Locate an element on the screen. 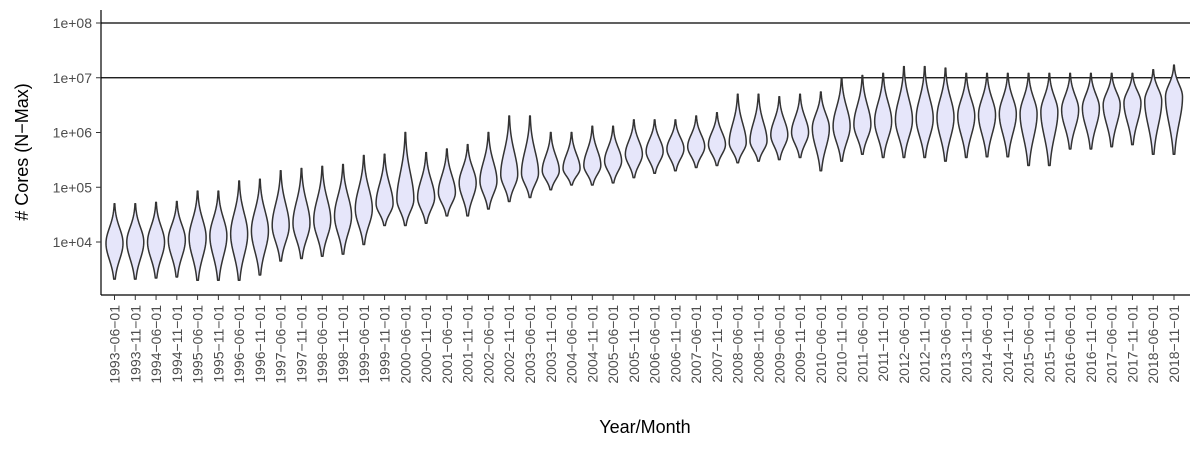 The height and width of the screenshot is (451, 1200). y-tick-label: 1e+08 is located at coordinates (73, 23).